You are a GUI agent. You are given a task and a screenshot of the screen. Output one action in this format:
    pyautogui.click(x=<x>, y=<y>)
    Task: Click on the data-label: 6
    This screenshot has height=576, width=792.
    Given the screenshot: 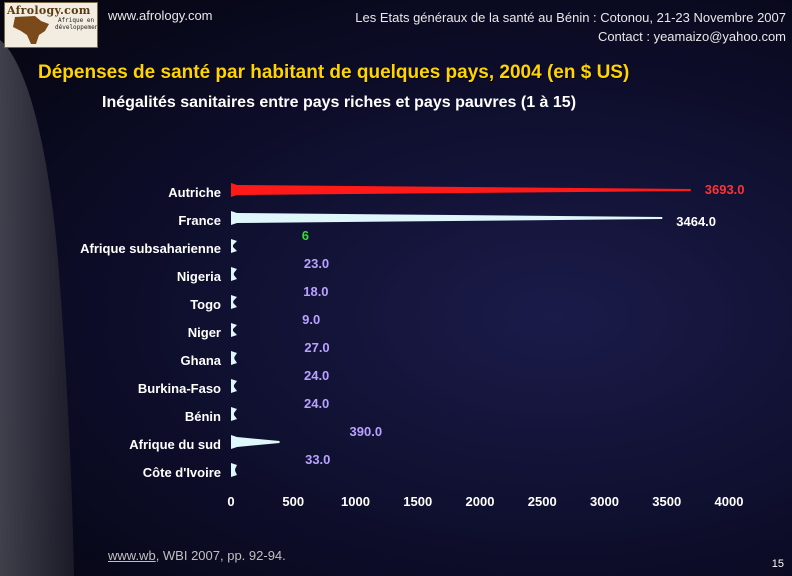 What is the action you would take?
    pyautogui.click(x=305, y=235)
    